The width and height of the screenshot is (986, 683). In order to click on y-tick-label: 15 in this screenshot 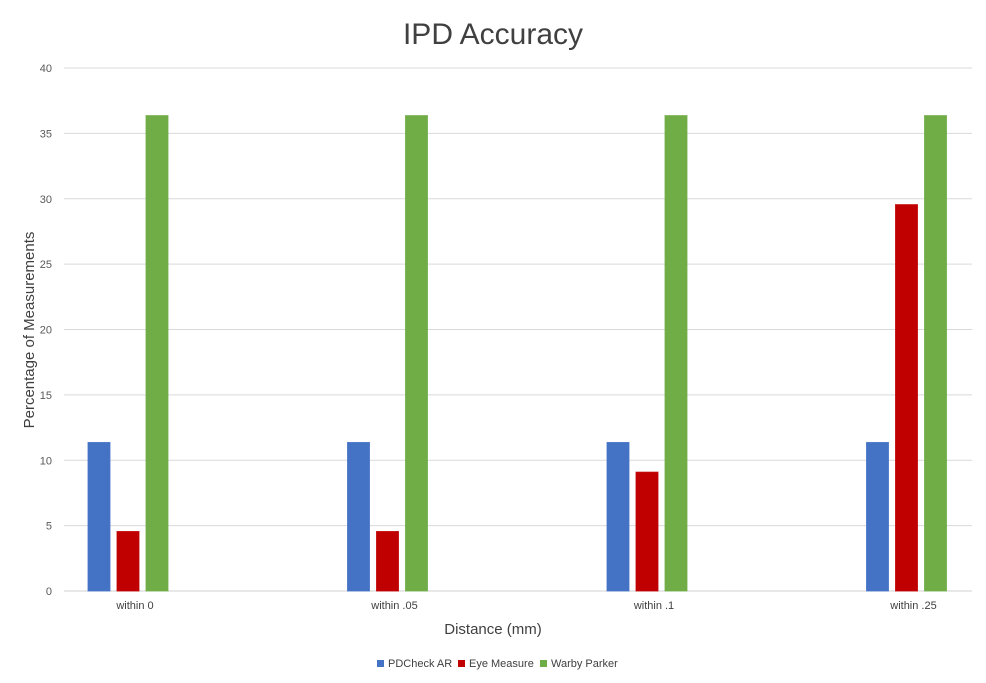, I will do `click(46, 396)`.